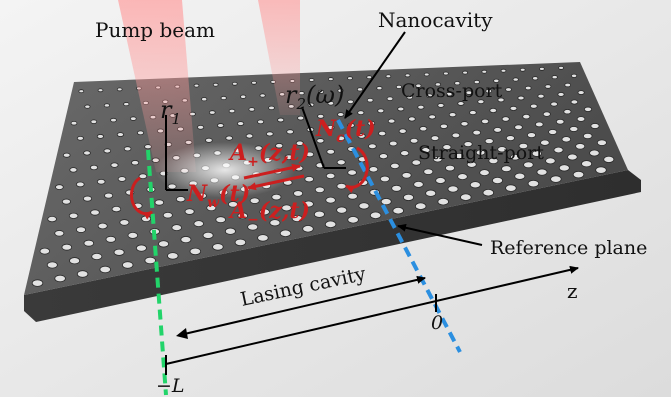 This screenshot has height=397, width=671. Describe the element at coordinates (279, 57) in the screenshot. I see `pump-beam-right` at that location.